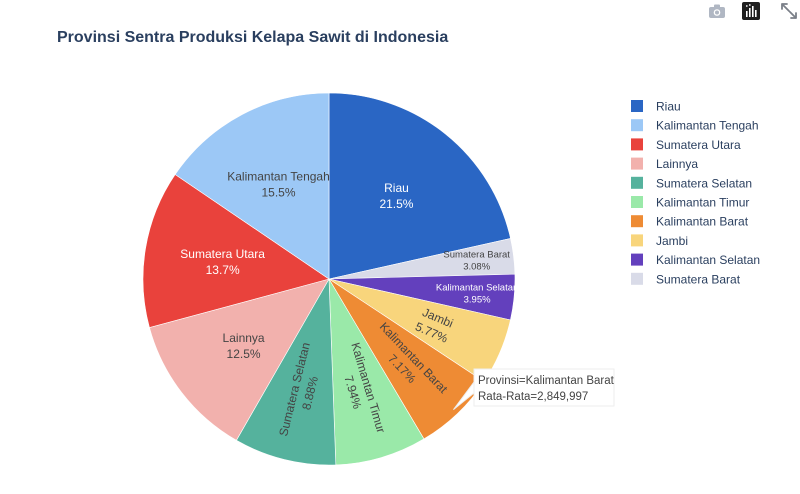 The image size is (800, 494). Describe the element at coordinates (672, 241) in the screenshot. I see `legend-label: Jambi` at that location.